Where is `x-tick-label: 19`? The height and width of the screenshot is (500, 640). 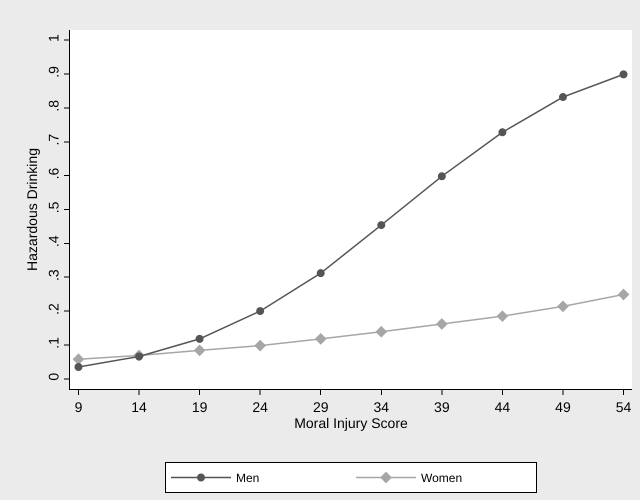
x-tick-label: 19 is located at coordinates (200, 406).